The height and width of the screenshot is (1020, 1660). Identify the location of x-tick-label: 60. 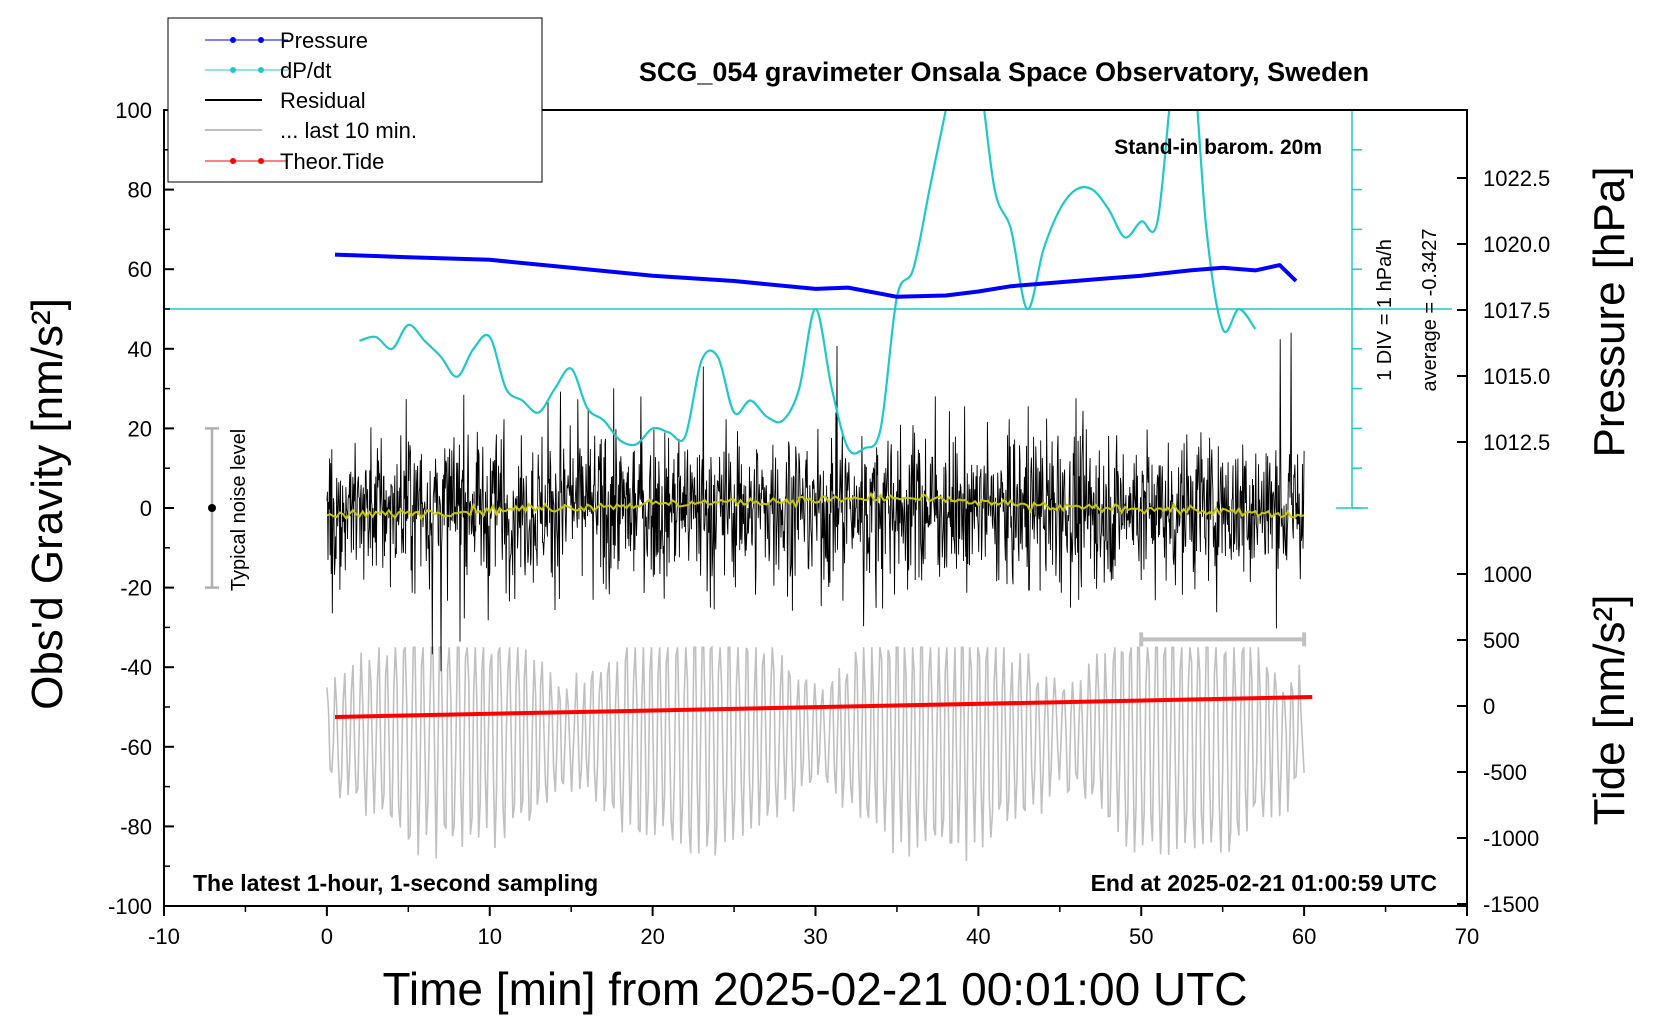
(1304, 936).